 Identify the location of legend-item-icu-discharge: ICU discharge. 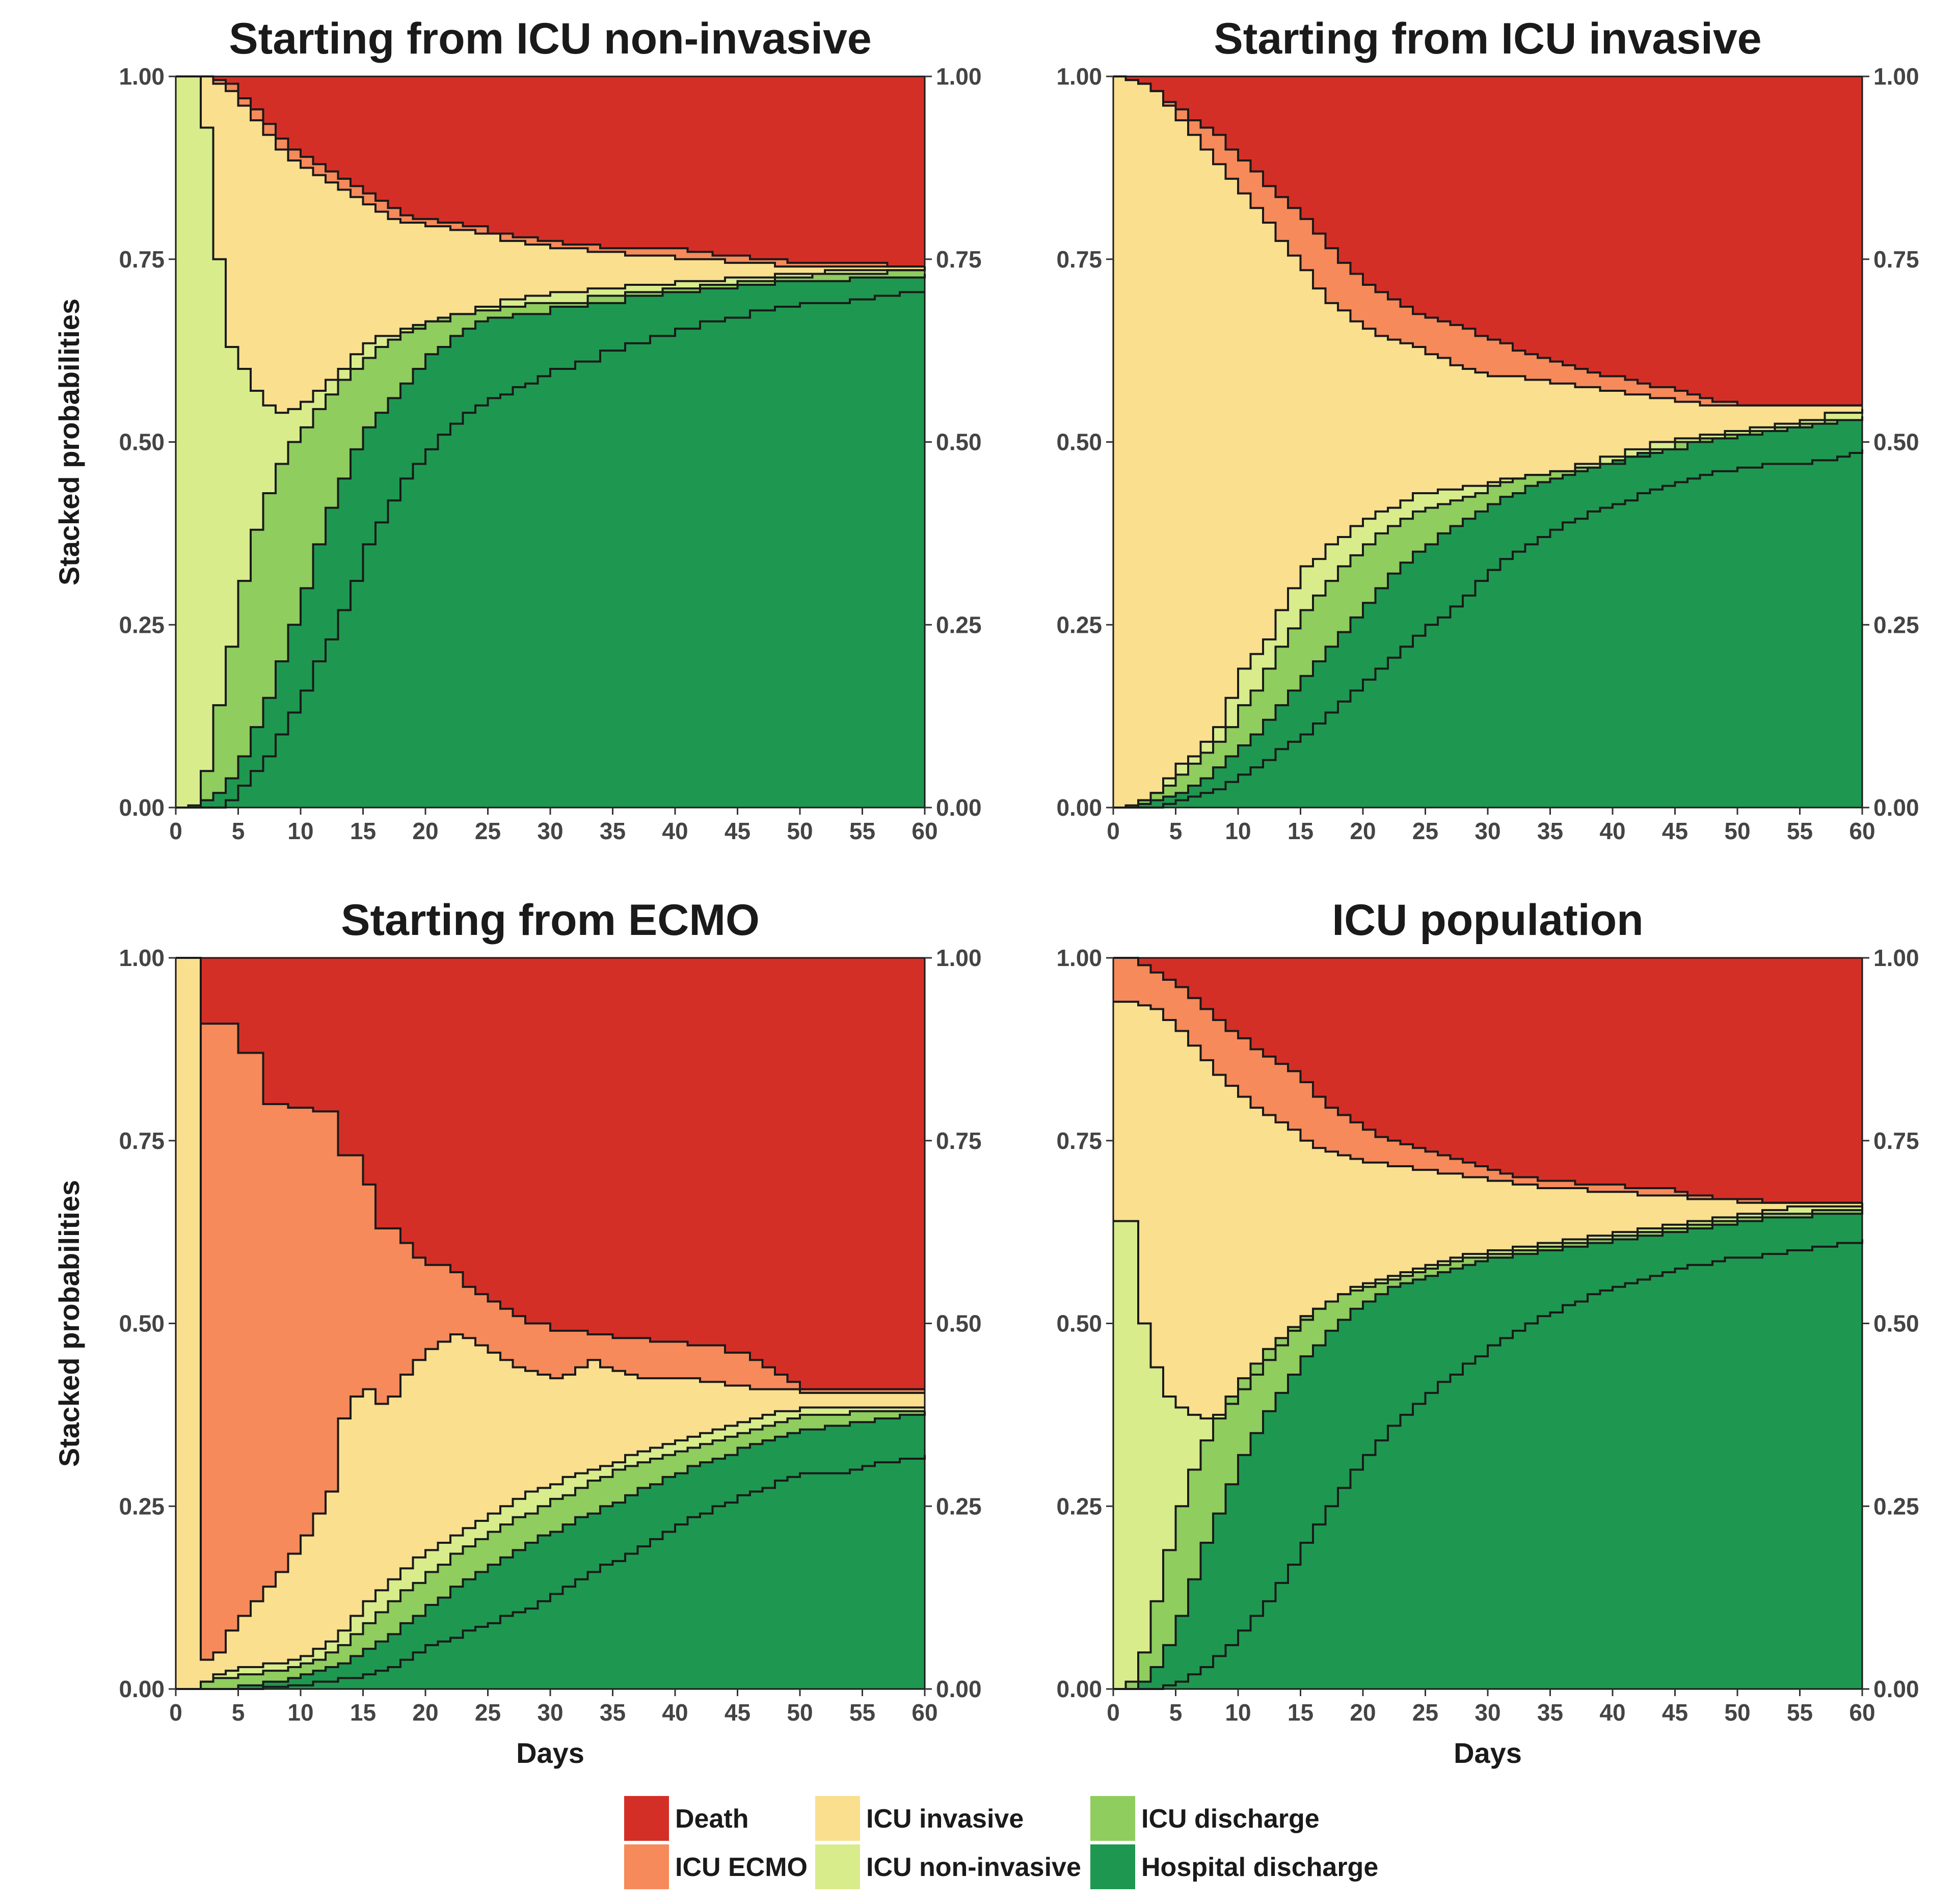
(1205, 1818).